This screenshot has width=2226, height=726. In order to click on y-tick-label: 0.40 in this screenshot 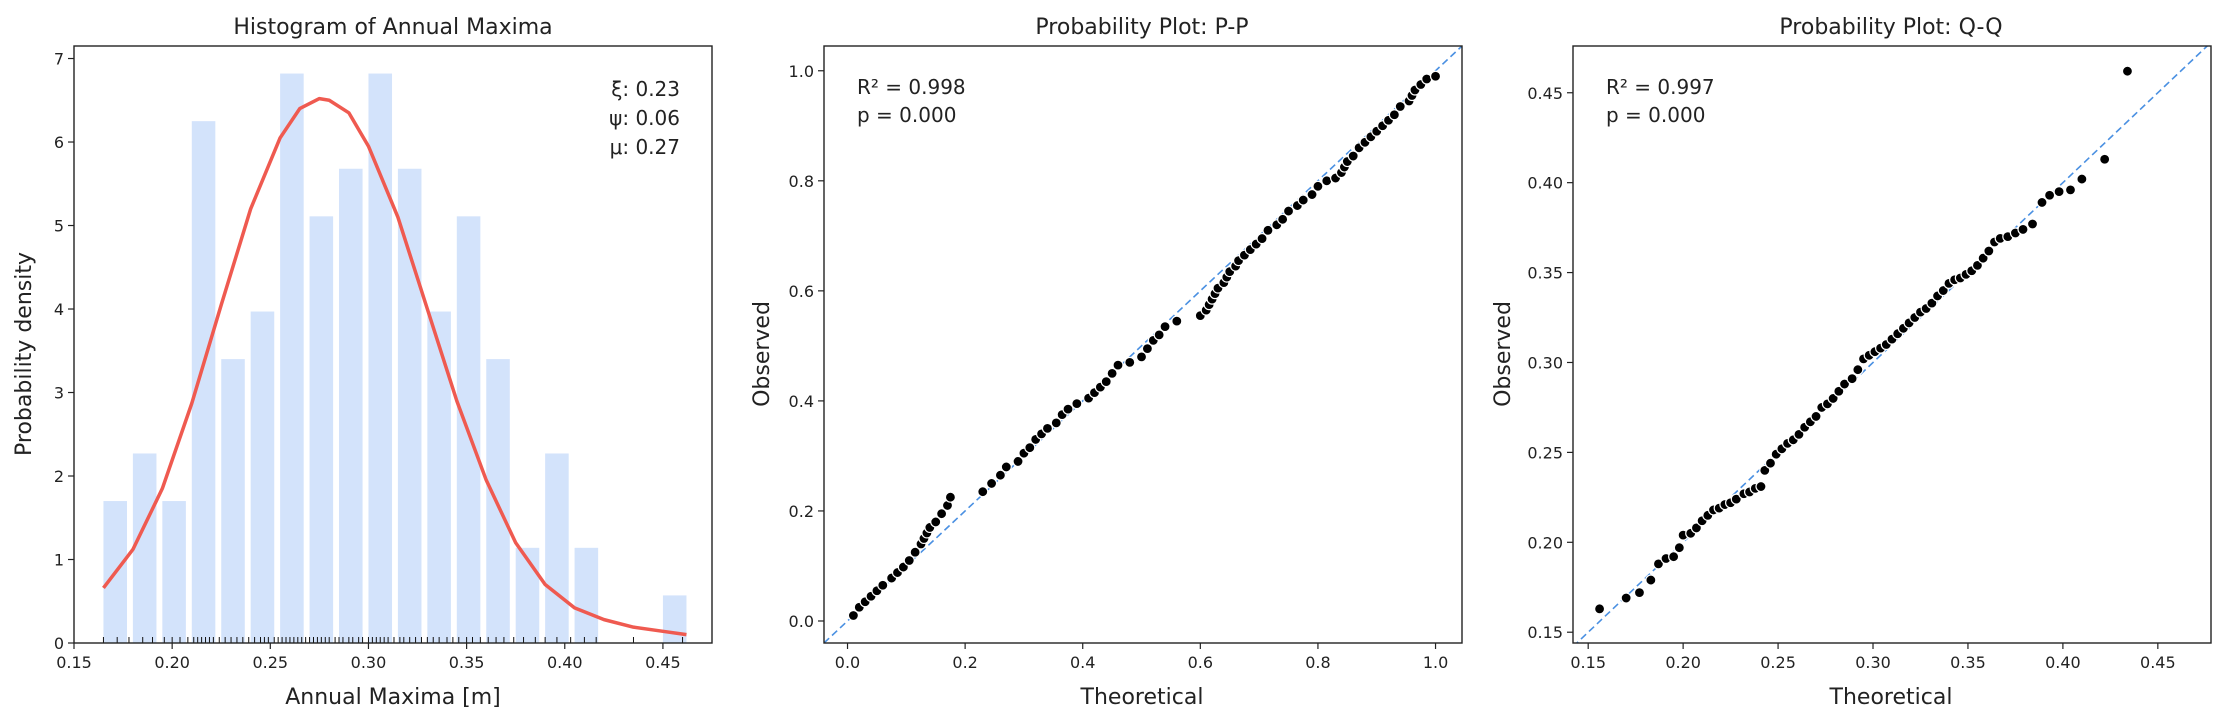, I will do `click(1545, 183)`.